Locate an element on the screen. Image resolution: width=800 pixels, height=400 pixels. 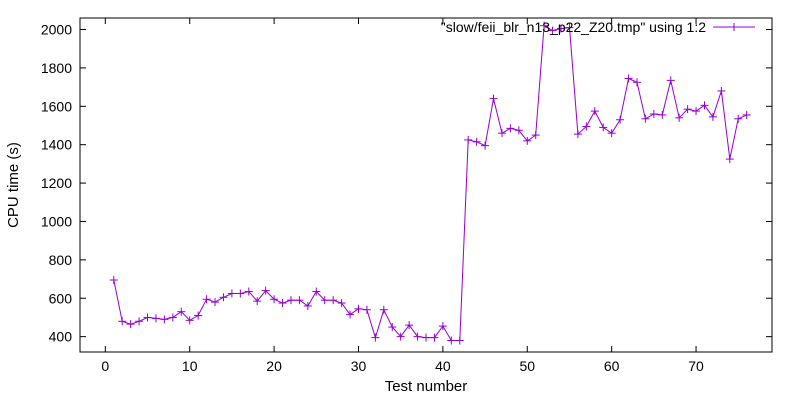
x-axis-label: Test number is located at coordinates (426, 386).